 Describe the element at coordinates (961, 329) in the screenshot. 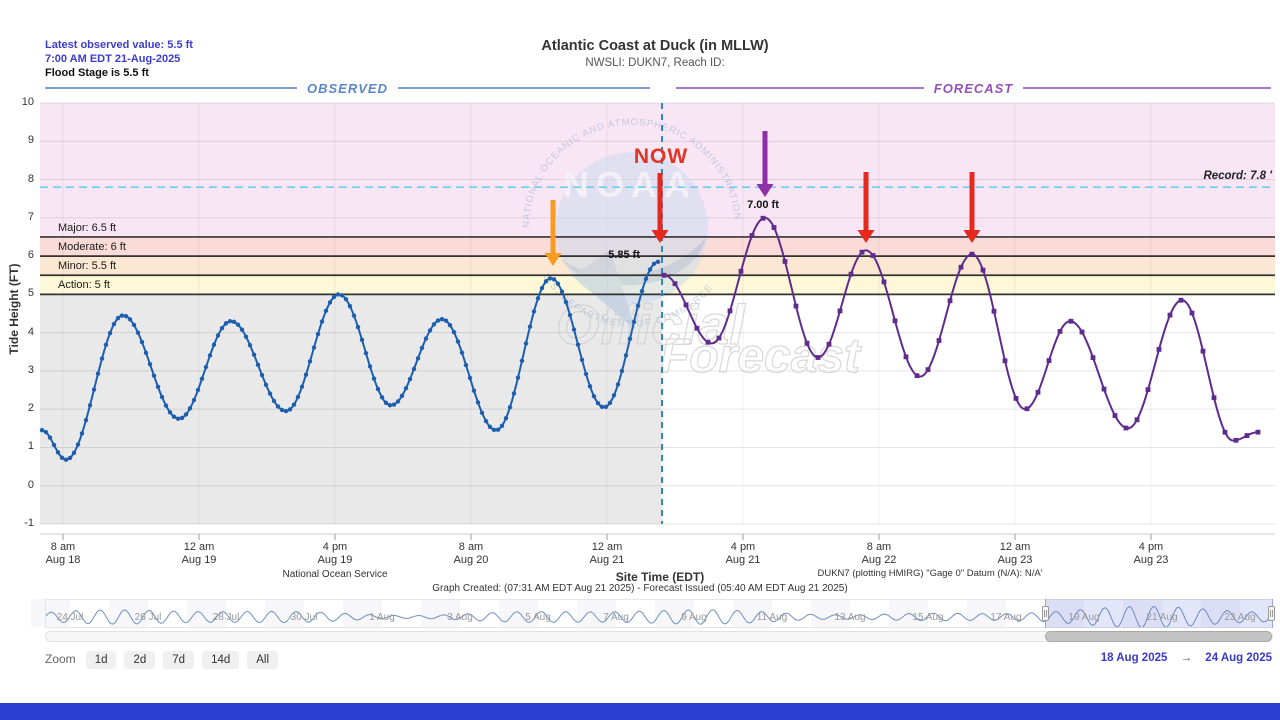

I see `series-forecast` at that location.